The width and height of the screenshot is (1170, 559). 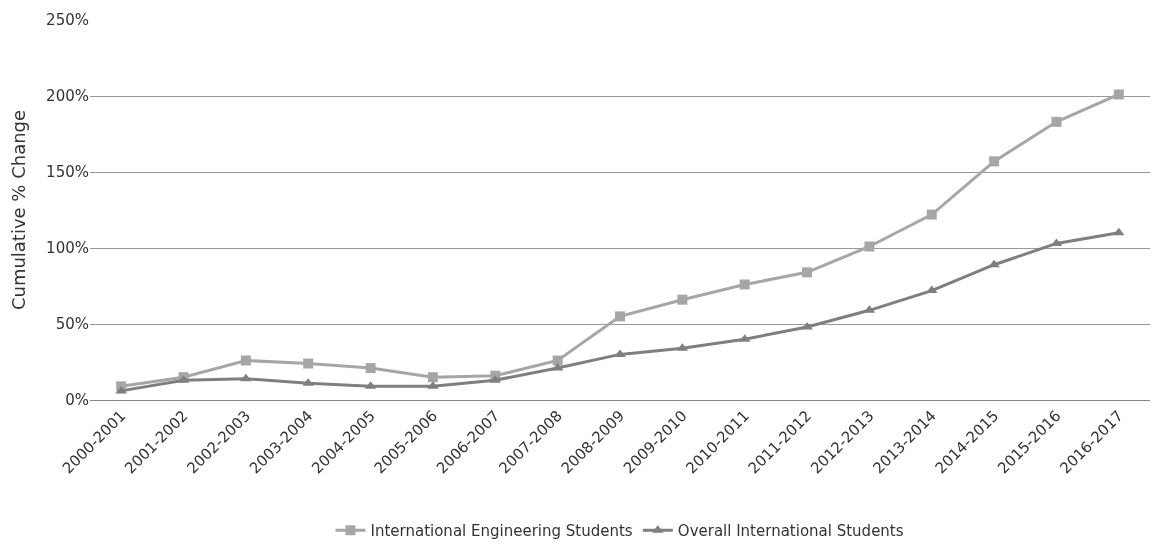 What do you see at coordinates (77, 400) in the screenshot?
I see `y-tick-label: 0%` at bounding box center [77, 400].